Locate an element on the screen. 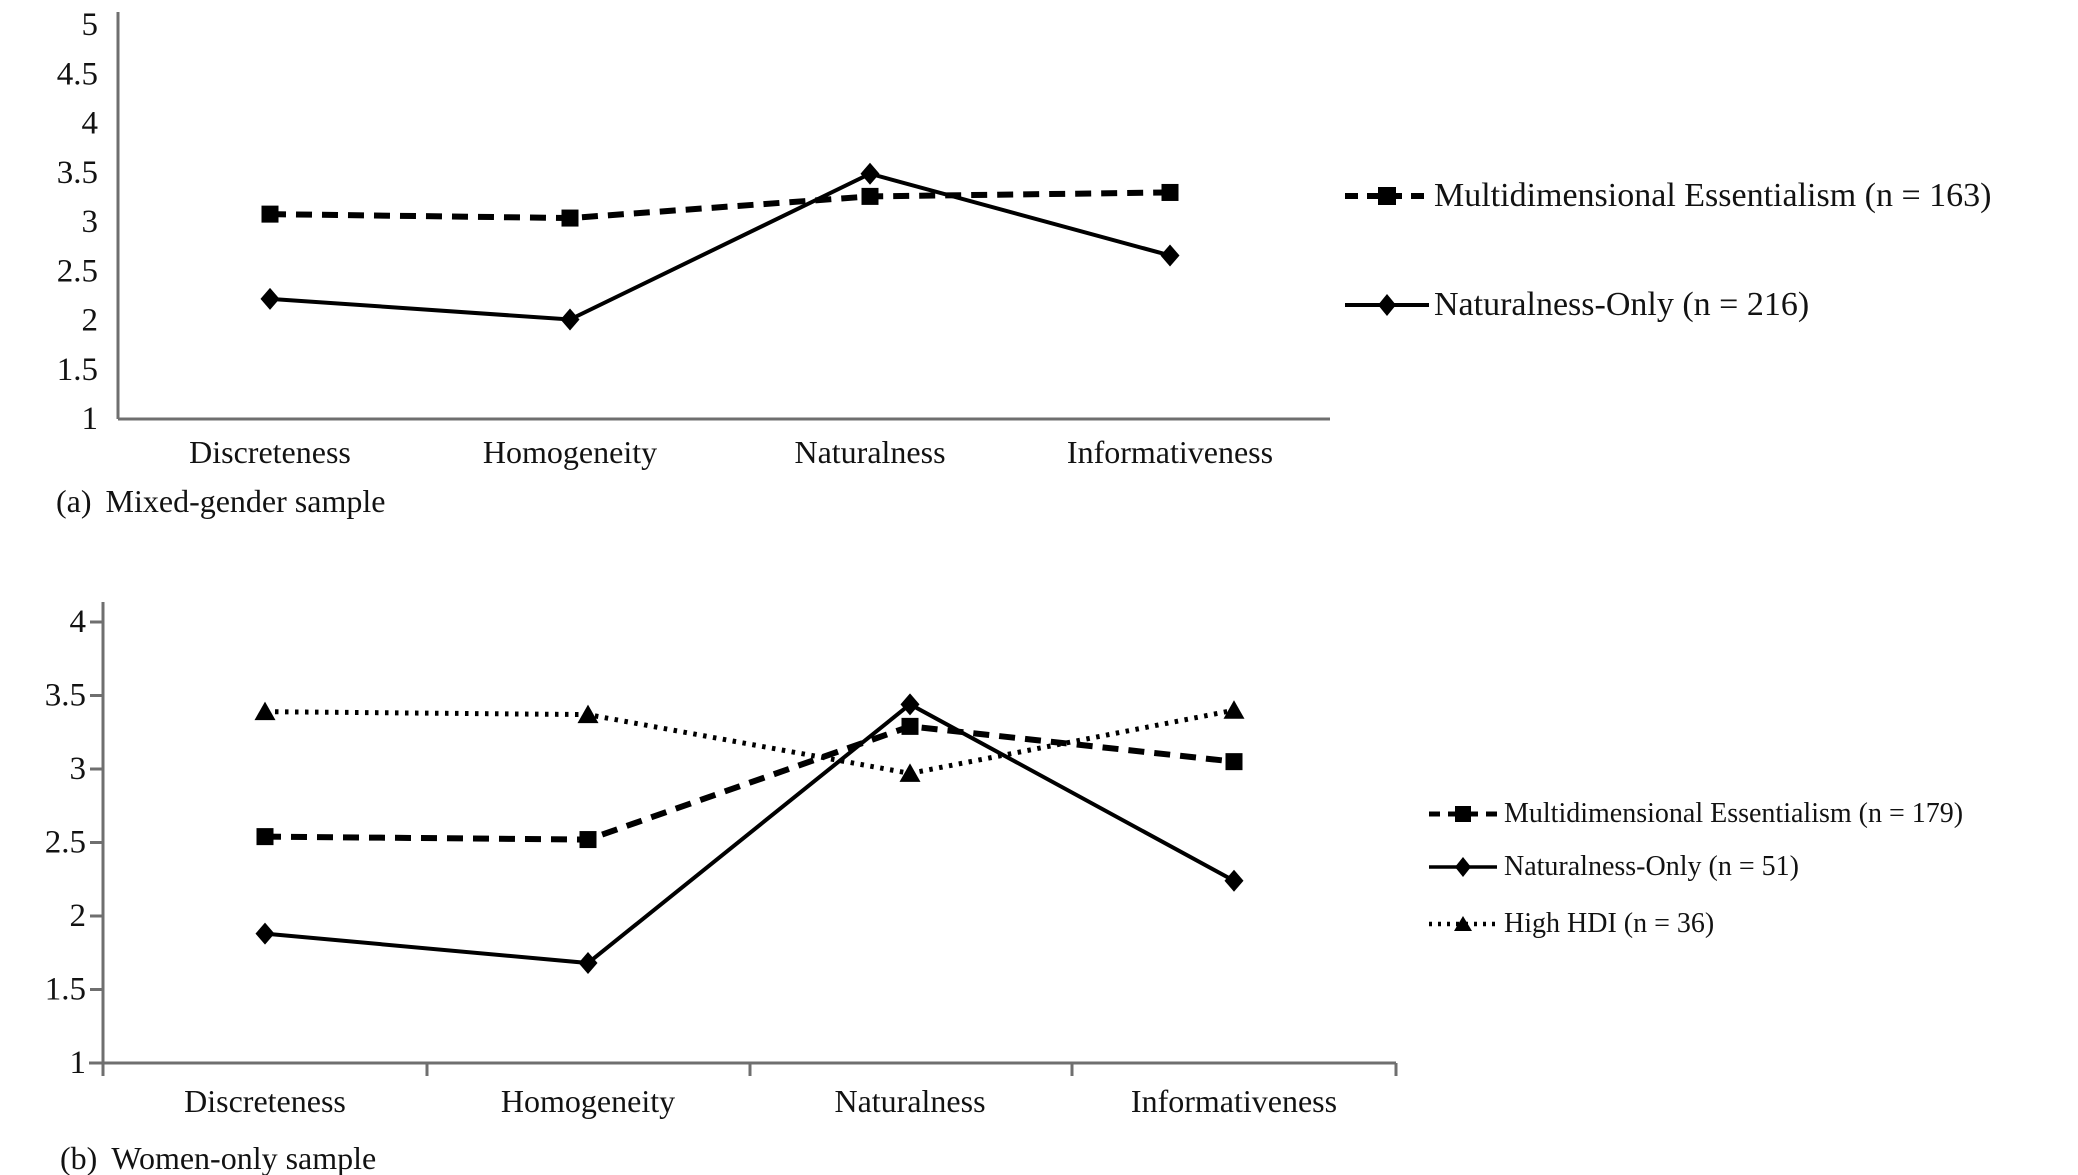 The width and height of the screenshot is (2078, 1175). legend-label: Multidimensional Essentialism (n = 179) is located at coordinates (1734, 813).